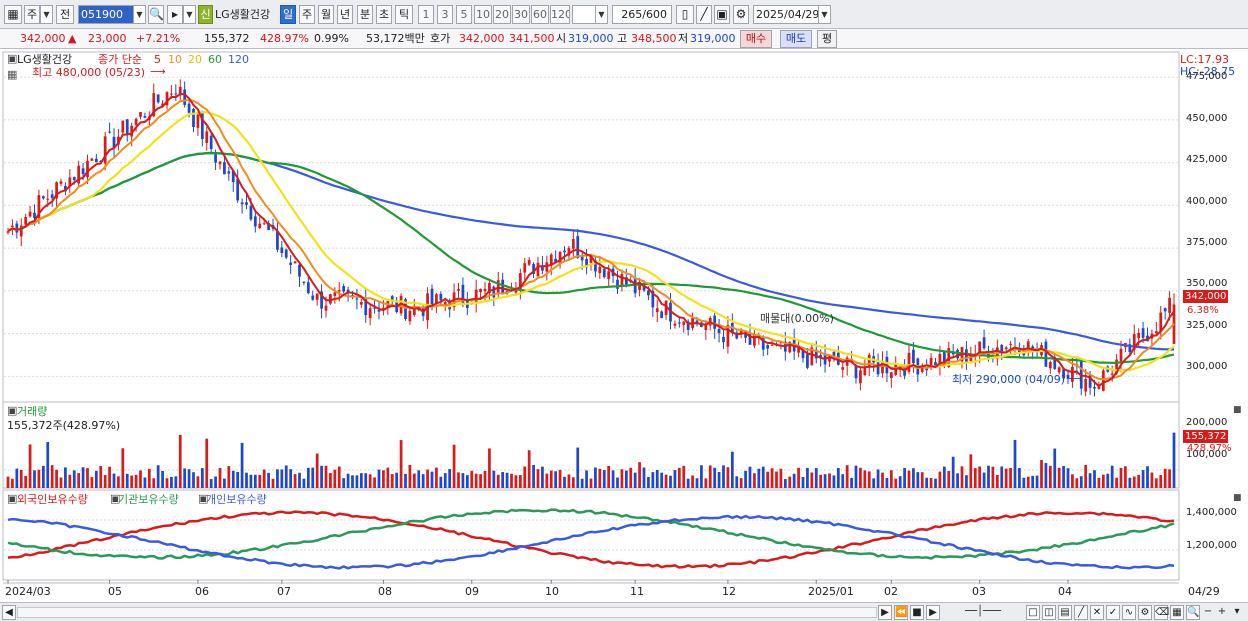  What do you see at coordinates (917, 612) in the screenshot?
I see `stop-icon: ■` at bounding box center [917, 612].